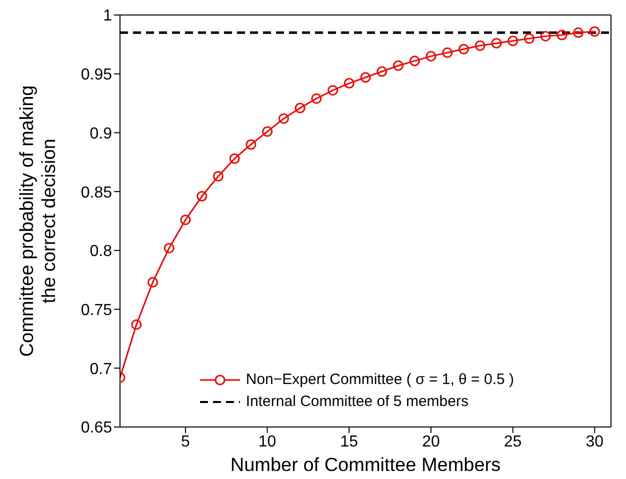 The width and height of the screenshot is (626, 479). Describe the element at coordinates (107, 16) in the screenshot. I see `y-tick-label: 1` at that location.